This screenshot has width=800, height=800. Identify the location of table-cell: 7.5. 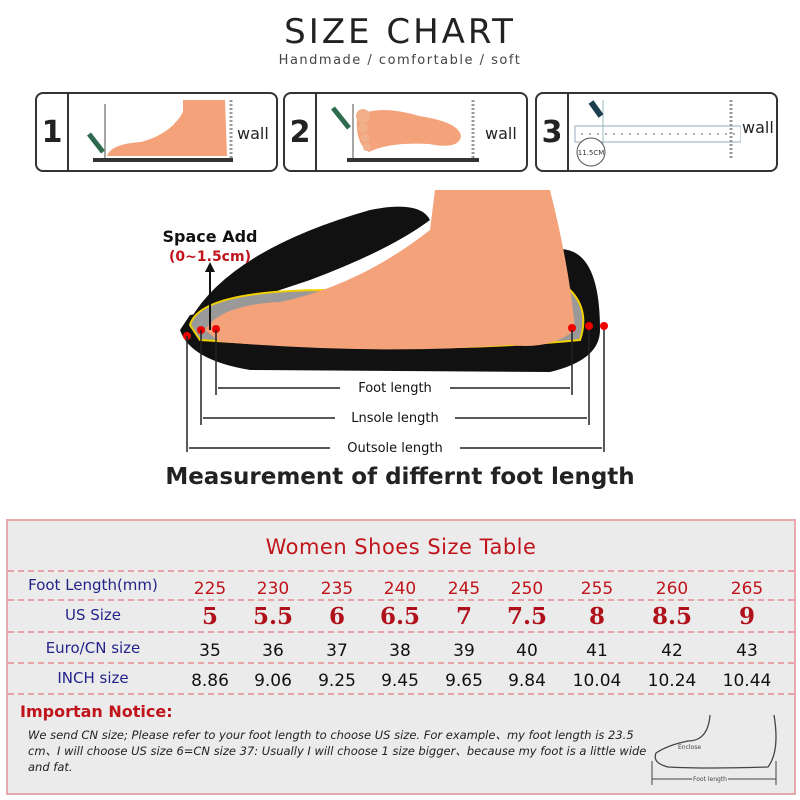
(526, 616).